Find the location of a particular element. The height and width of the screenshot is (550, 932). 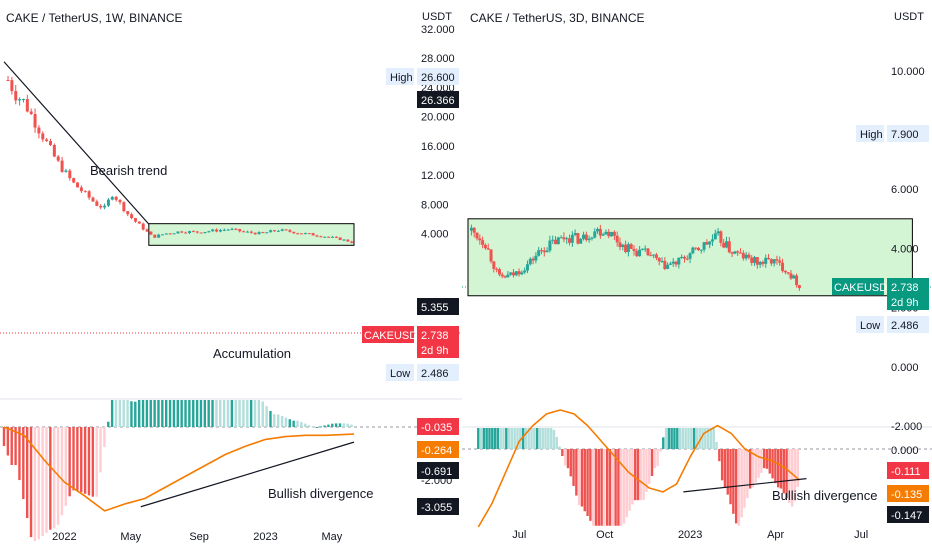

x-tick-label: 2023 is located at coordinates (265, 537).